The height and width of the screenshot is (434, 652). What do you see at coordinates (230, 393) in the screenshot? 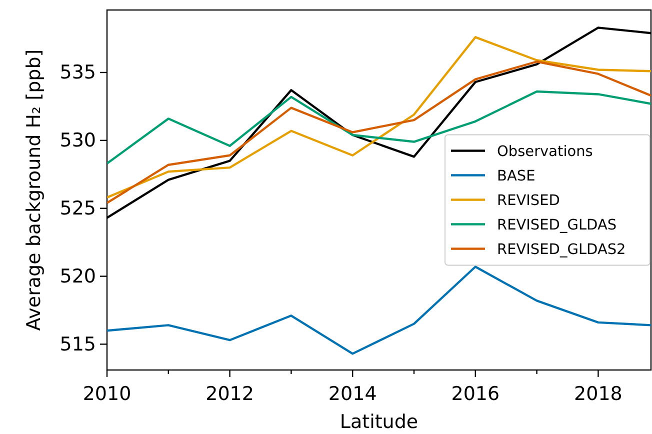
I see `x-tick-label: 2012` at bounding box center [230, 393].